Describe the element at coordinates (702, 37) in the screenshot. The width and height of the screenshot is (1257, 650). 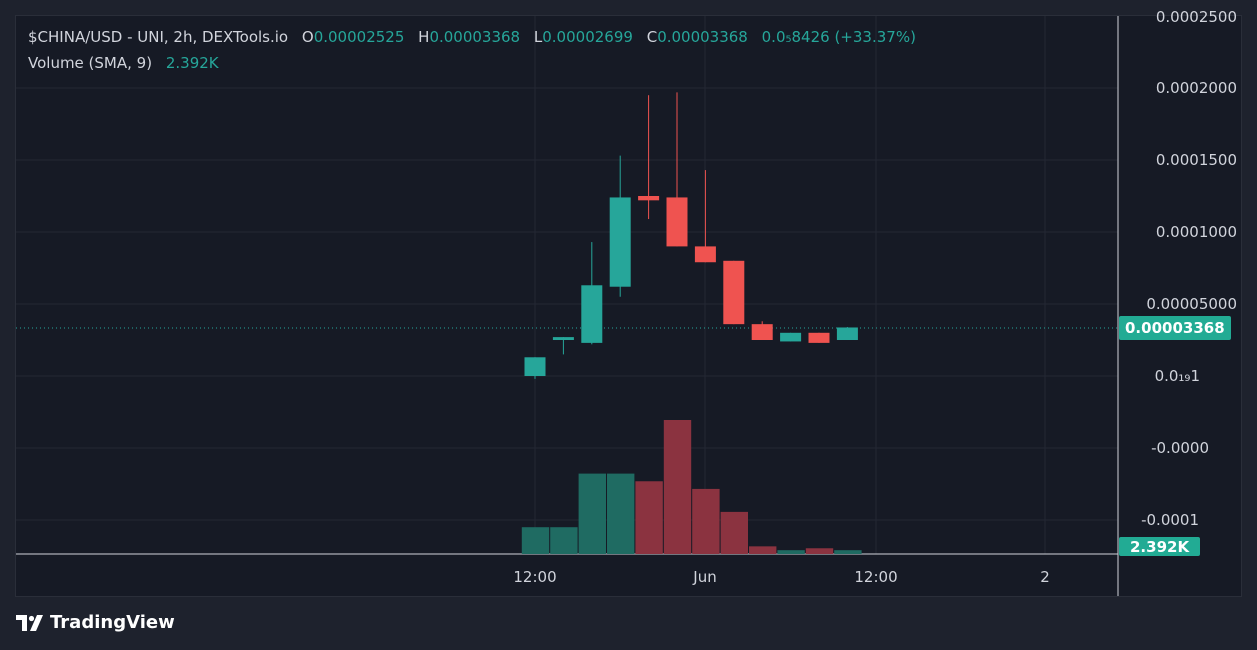
I see `close-value: 0.00003368` at that location.